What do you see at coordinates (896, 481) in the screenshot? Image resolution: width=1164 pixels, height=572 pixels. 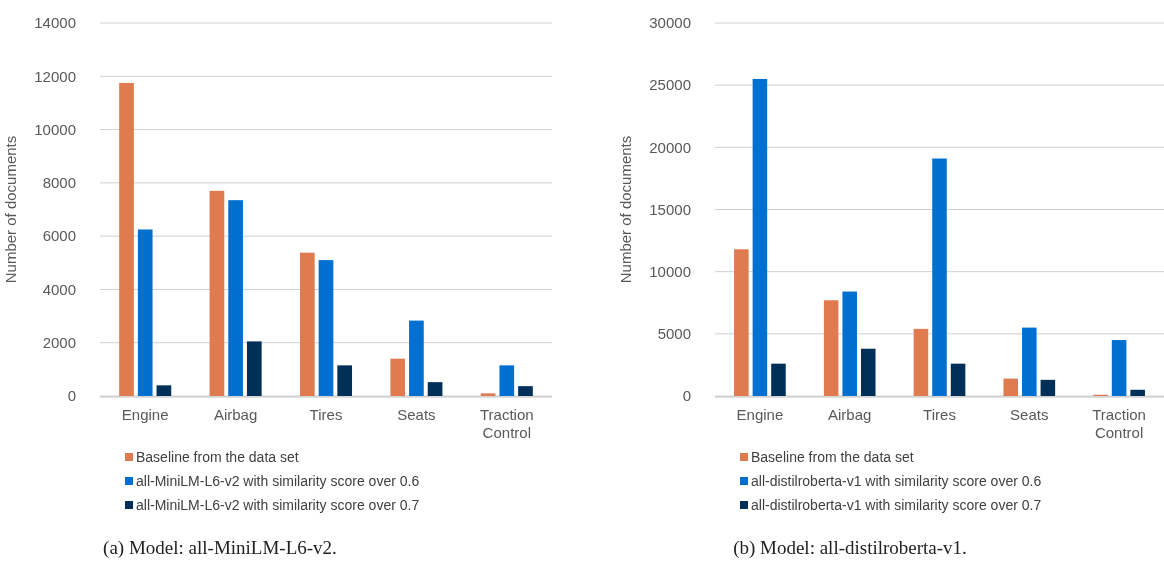 I see `legend-label: all-distilroberta-v1 with similarity score over 0.6` at bounding box center [896, 481].